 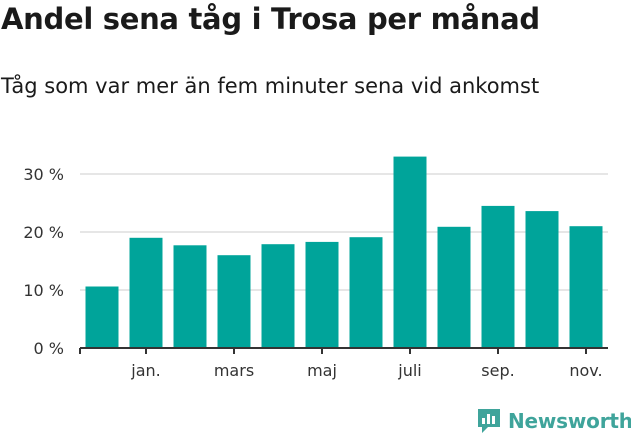 What do you see at coordinates (498, 276) in the screenshot?
I see `bar-sep` at bounding box center [498, 276].